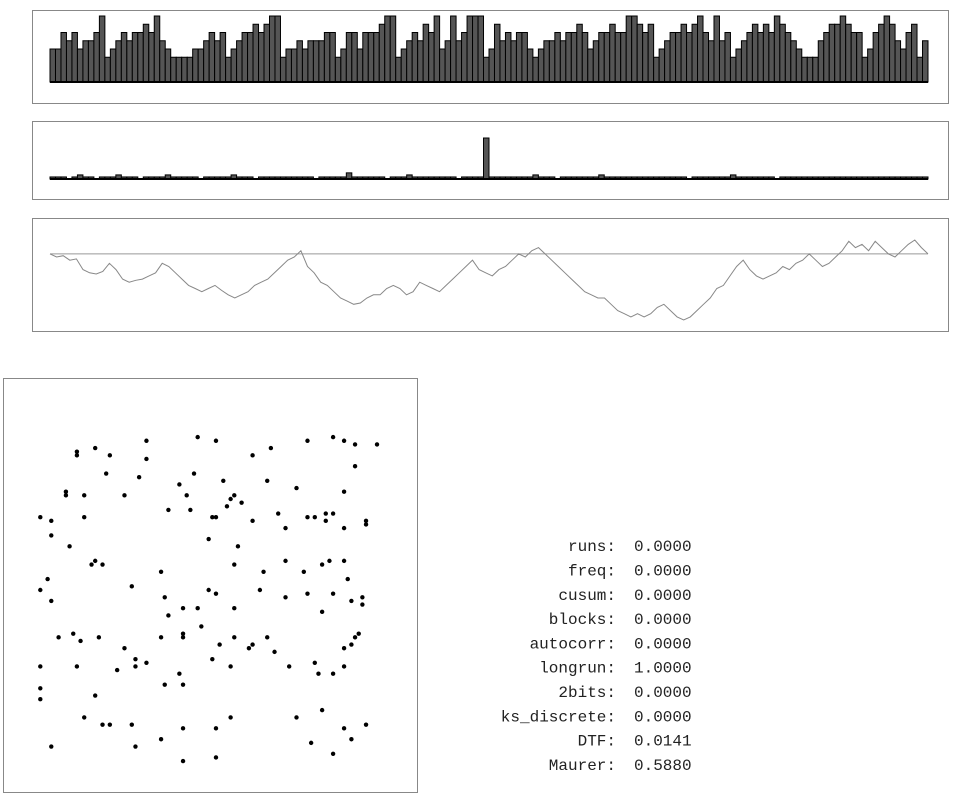 Image resolution: width=965 pixels, height=797 pixels. I want to click on line, so click(489, 280).